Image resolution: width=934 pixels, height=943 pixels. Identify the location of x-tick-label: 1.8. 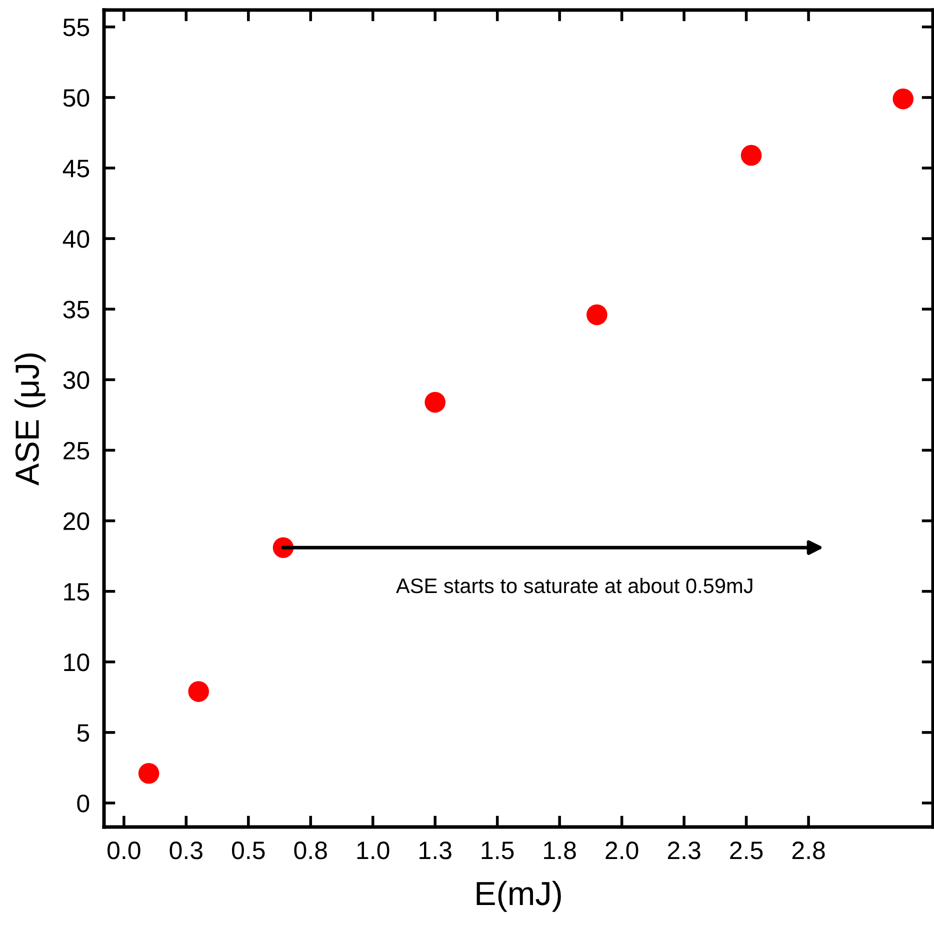
(560, 851).